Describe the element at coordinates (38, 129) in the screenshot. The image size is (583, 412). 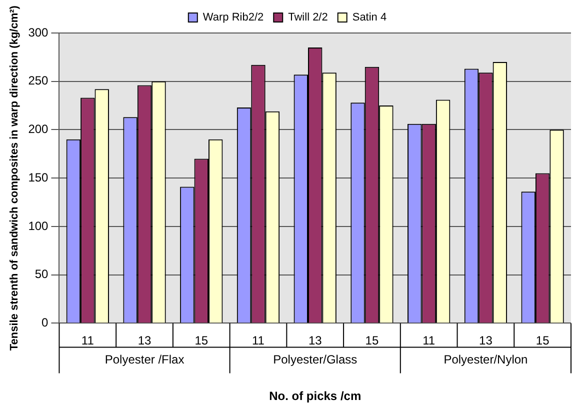
I see `y-tick-label: 200` at that location.